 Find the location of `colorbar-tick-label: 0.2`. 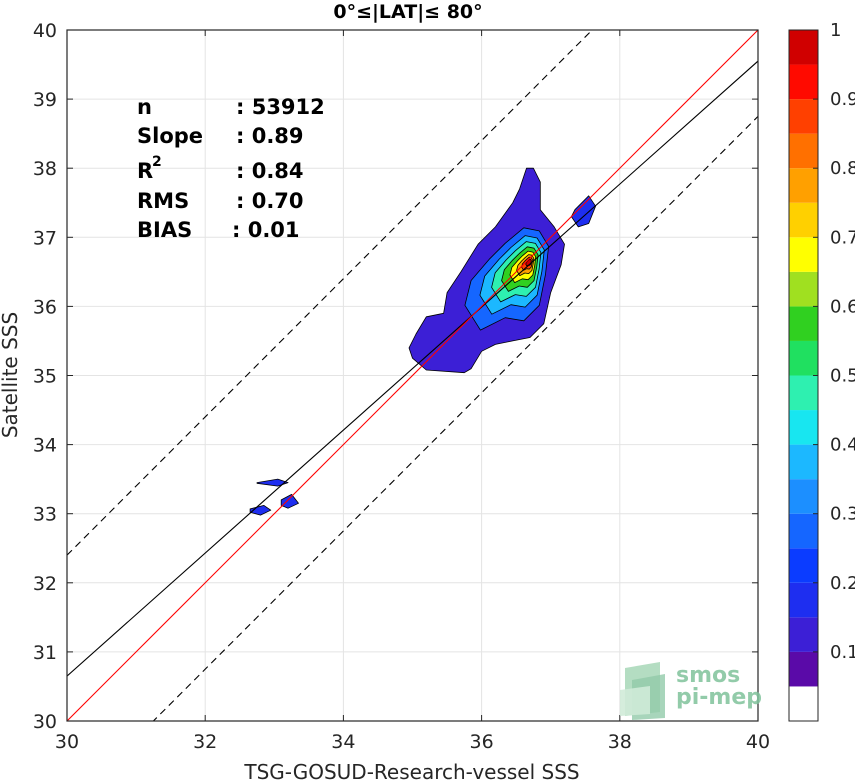

colorbar-tick-label: 0.2 is located at coordinates (842, 583).